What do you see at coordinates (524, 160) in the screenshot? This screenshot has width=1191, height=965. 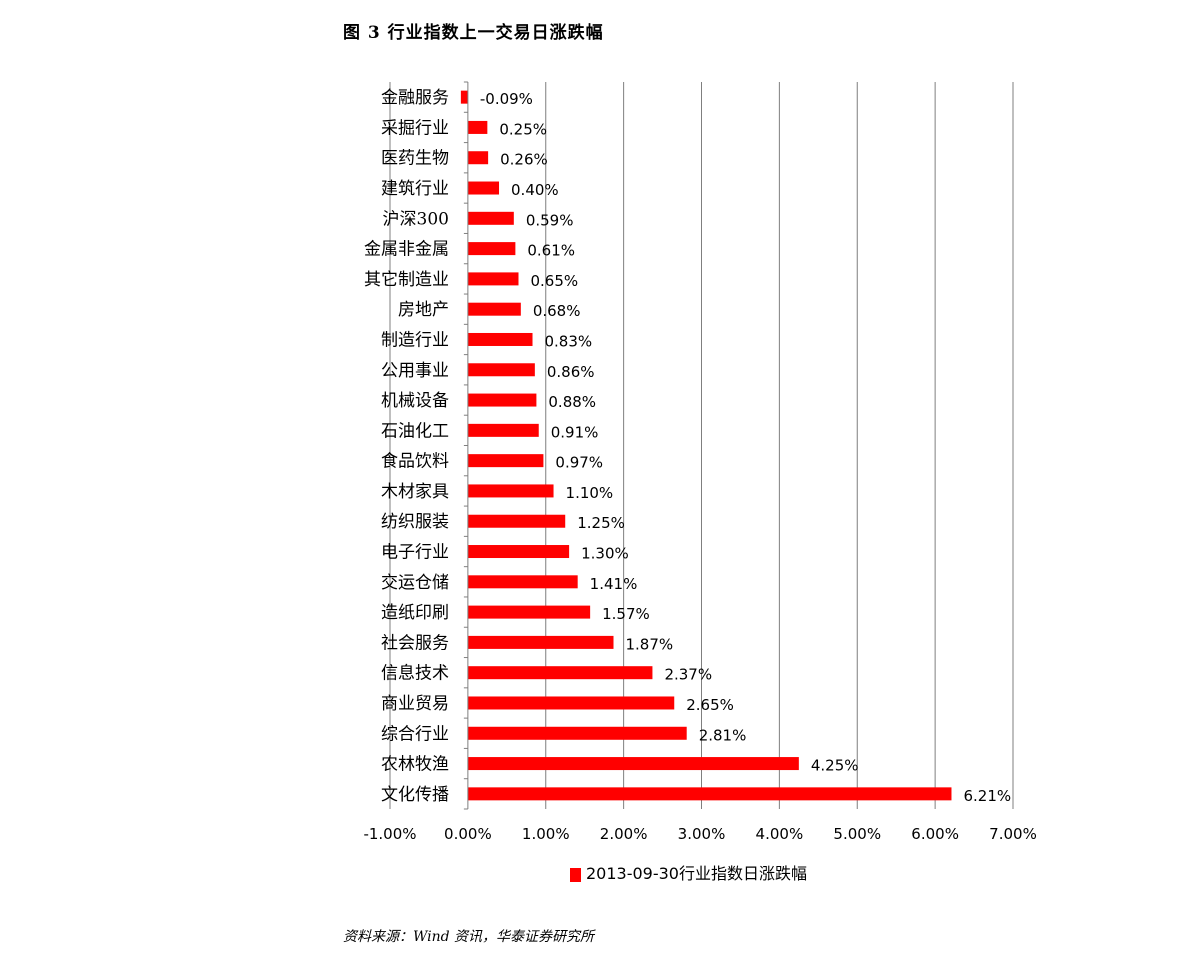 I see `data-label: 0.26%` at bounding box center [524, 160].